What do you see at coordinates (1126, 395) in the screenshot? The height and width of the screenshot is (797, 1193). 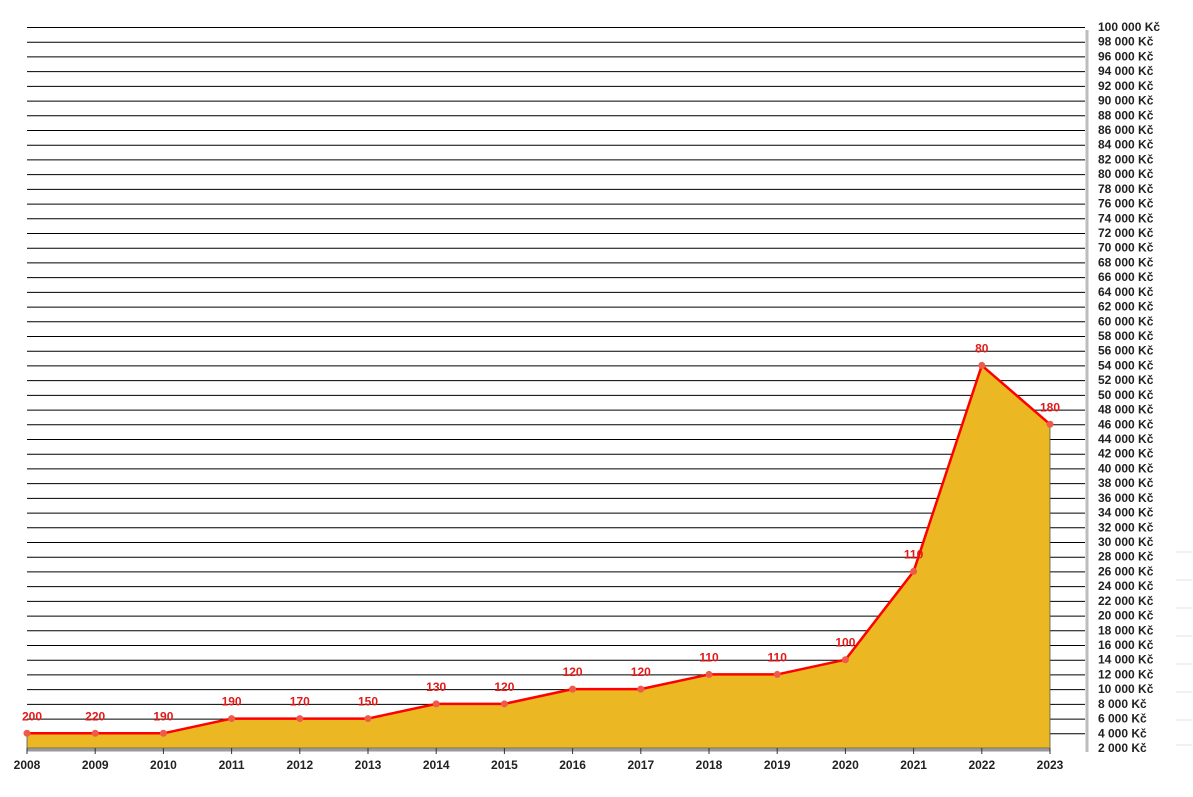 I see `y-tick-label: 50 000 Kč` at bounding box center [1126, 395].